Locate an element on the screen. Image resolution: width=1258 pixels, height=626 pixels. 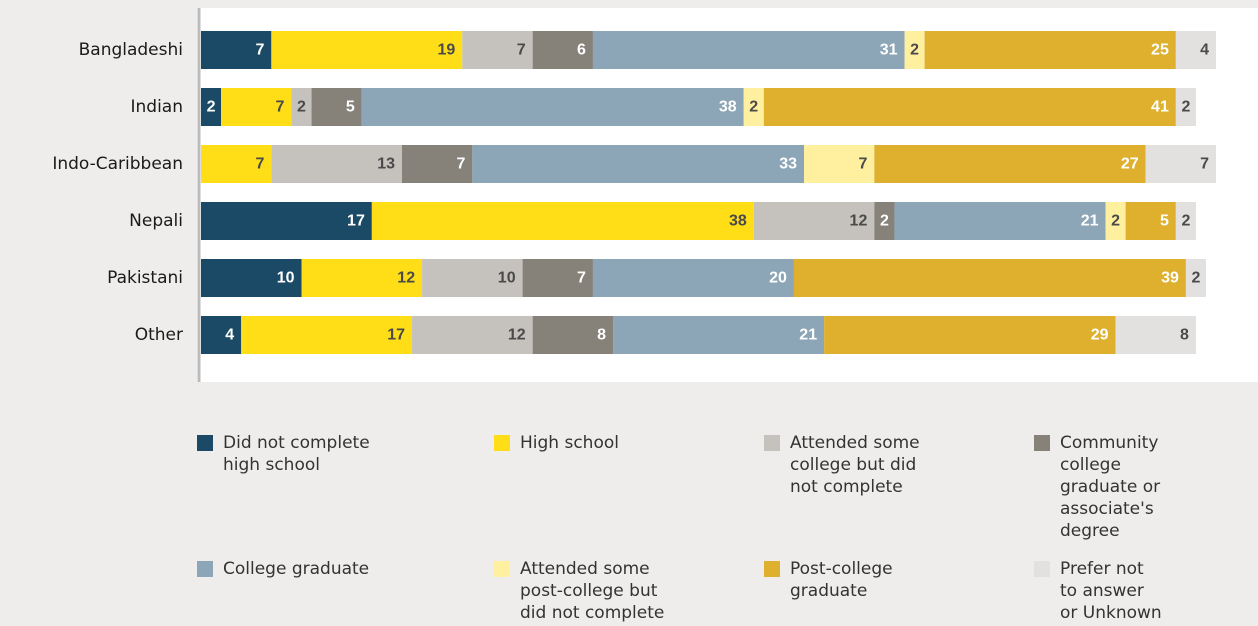
legend-item: Post-college graduate is located at coordinates (852, 580).